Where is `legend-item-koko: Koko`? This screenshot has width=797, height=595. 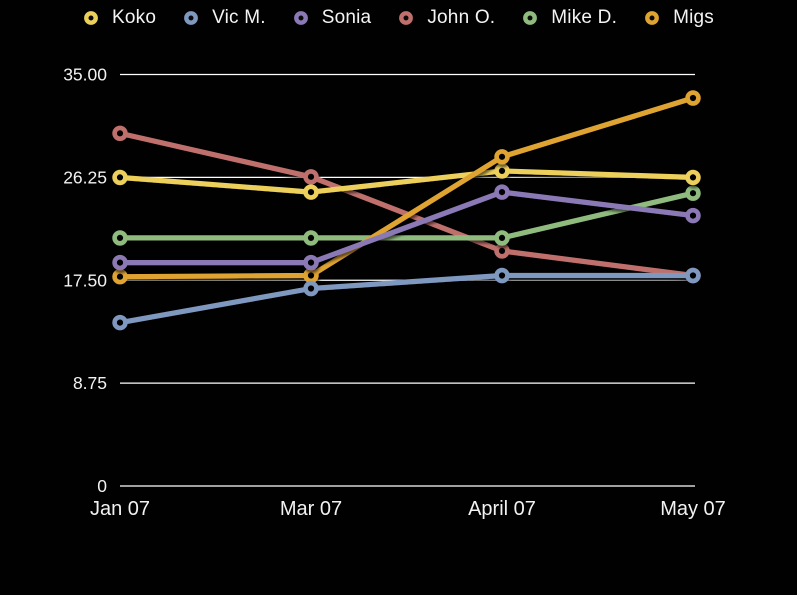 legend-item-koko: Koko is located at coordinates (119, 18).